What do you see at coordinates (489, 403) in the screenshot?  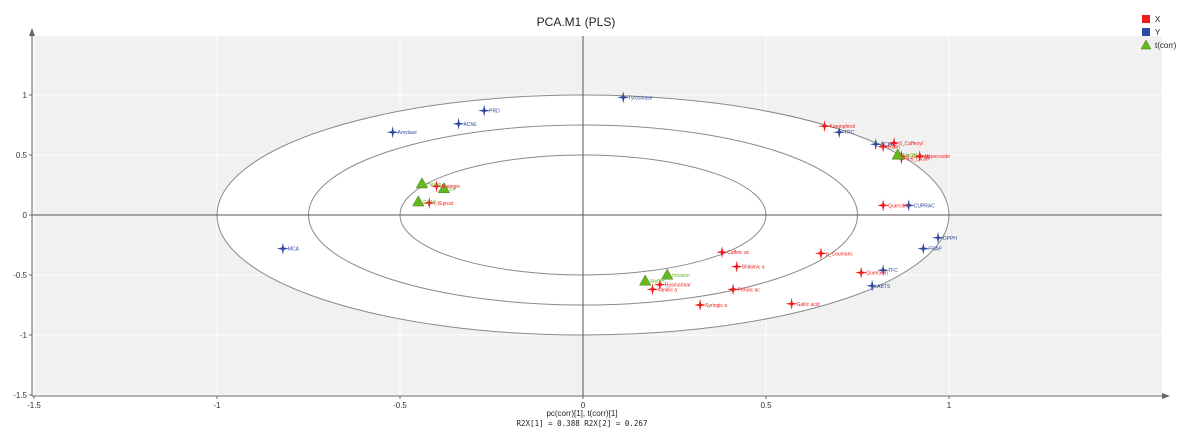 I see `x-tick-labels: -1.5 -1 -0.5 0 0.5 1` at bounding box center [489, 403].